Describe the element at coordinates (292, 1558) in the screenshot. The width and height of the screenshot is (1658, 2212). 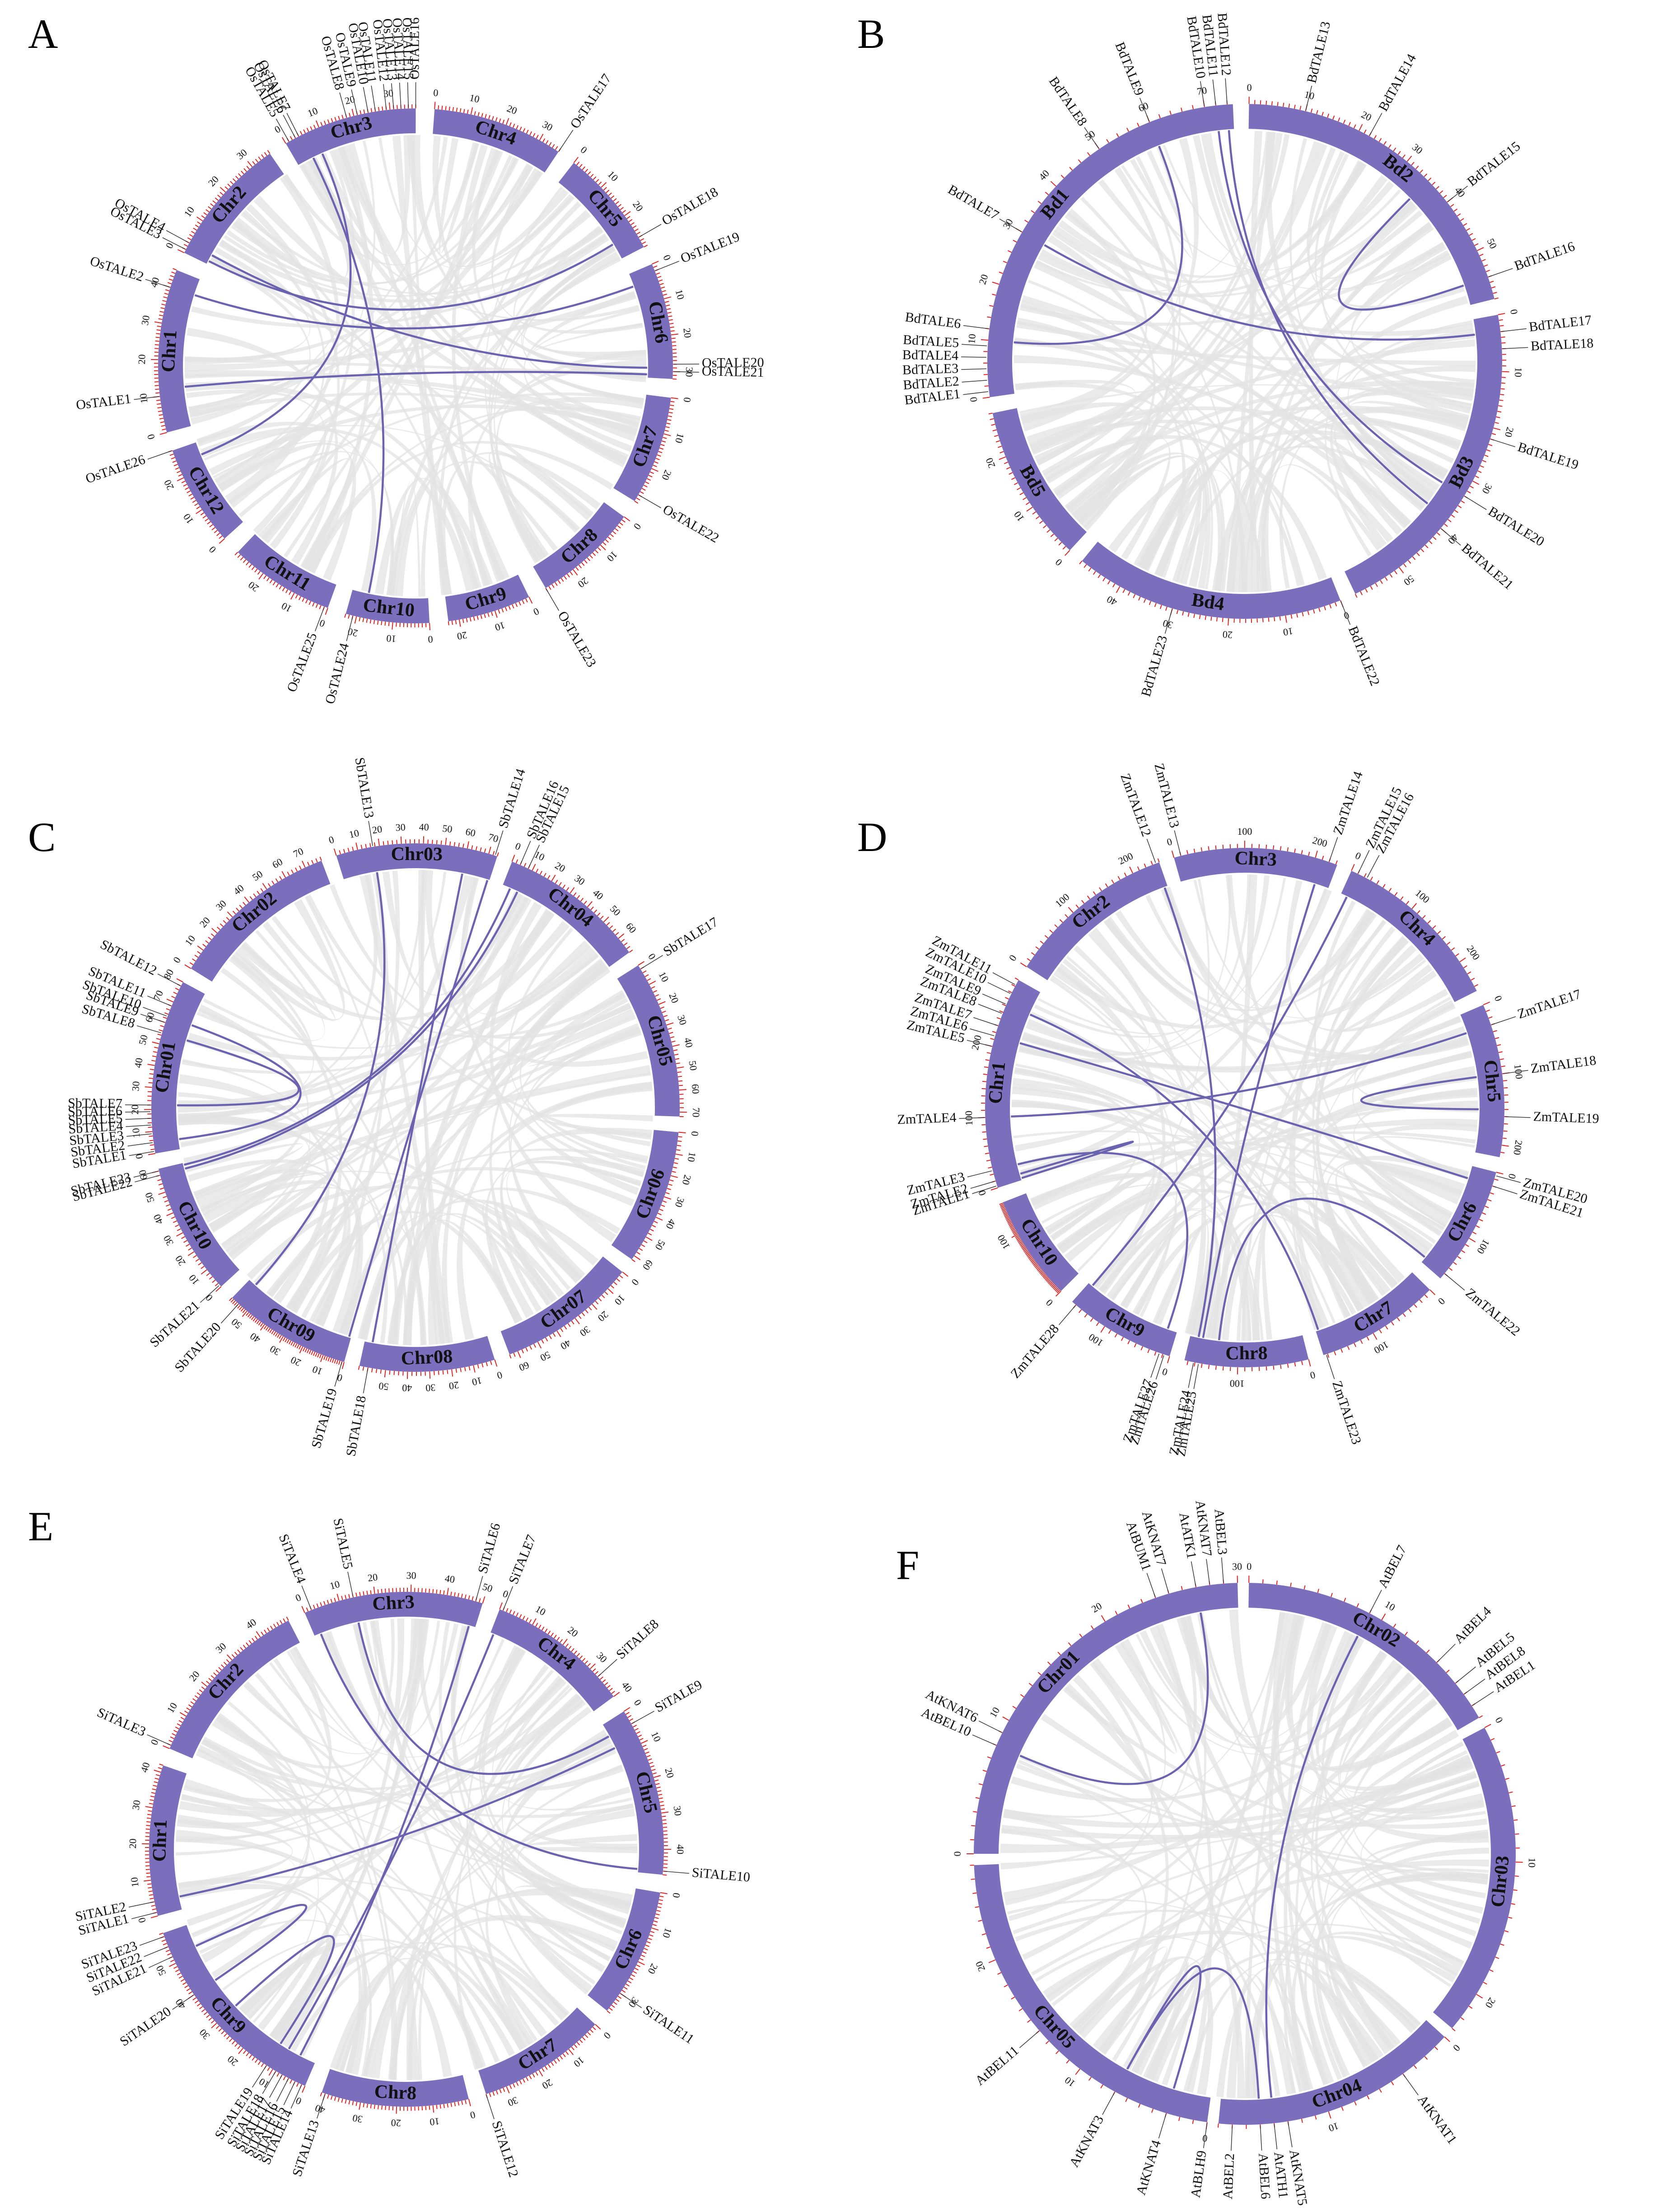
I see `gene-label: SiTALE4` at that location.